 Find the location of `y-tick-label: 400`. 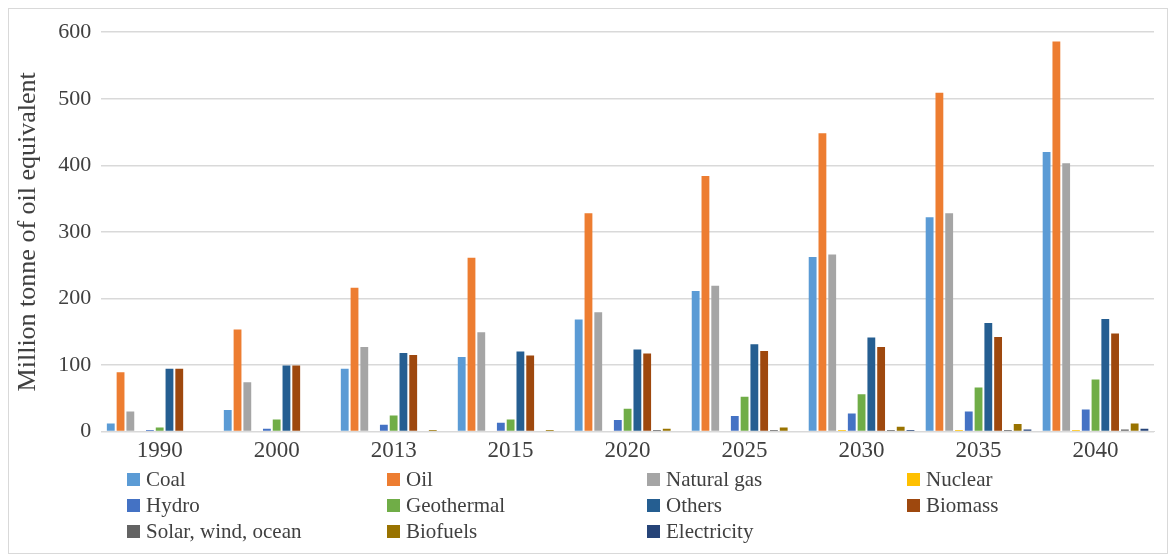

y-tick-label: 400 is located at coordinates (75, 164).